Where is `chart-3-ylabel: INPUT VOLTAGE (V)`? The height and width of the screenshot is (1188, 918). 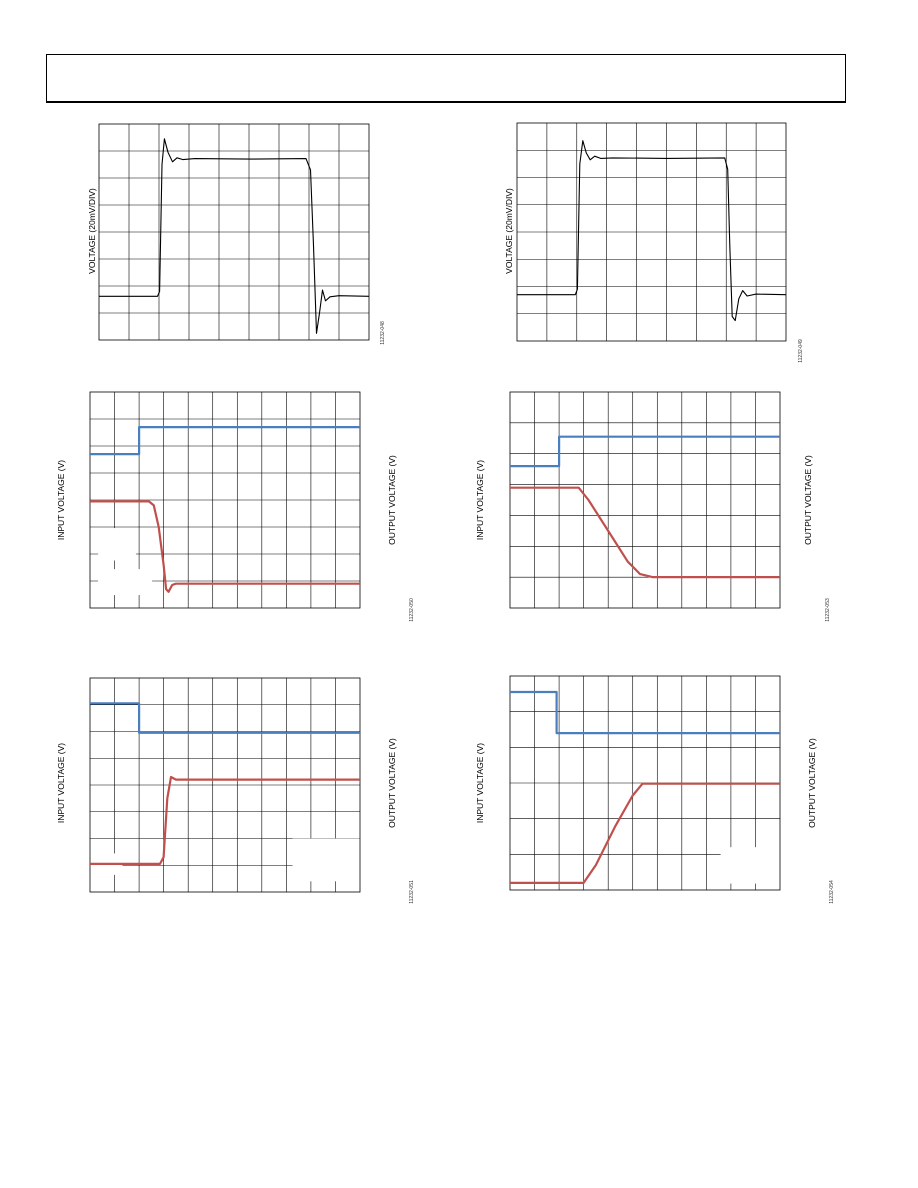 chart-3-ylabel: INPUT VOLTAGE (V) is located at coordinates (480, 500).